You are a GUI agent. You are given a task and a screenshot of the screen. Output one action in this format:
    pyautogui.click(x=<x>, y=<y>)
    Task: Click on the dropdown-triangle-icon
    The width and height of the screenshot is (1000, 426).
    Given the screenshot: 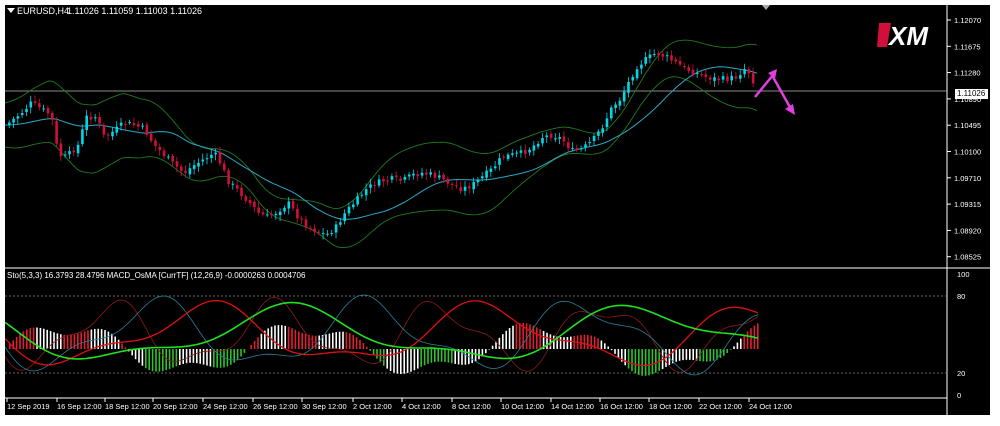 What is the action you would take?
    pyautogui.click(x=11, y=10)
    